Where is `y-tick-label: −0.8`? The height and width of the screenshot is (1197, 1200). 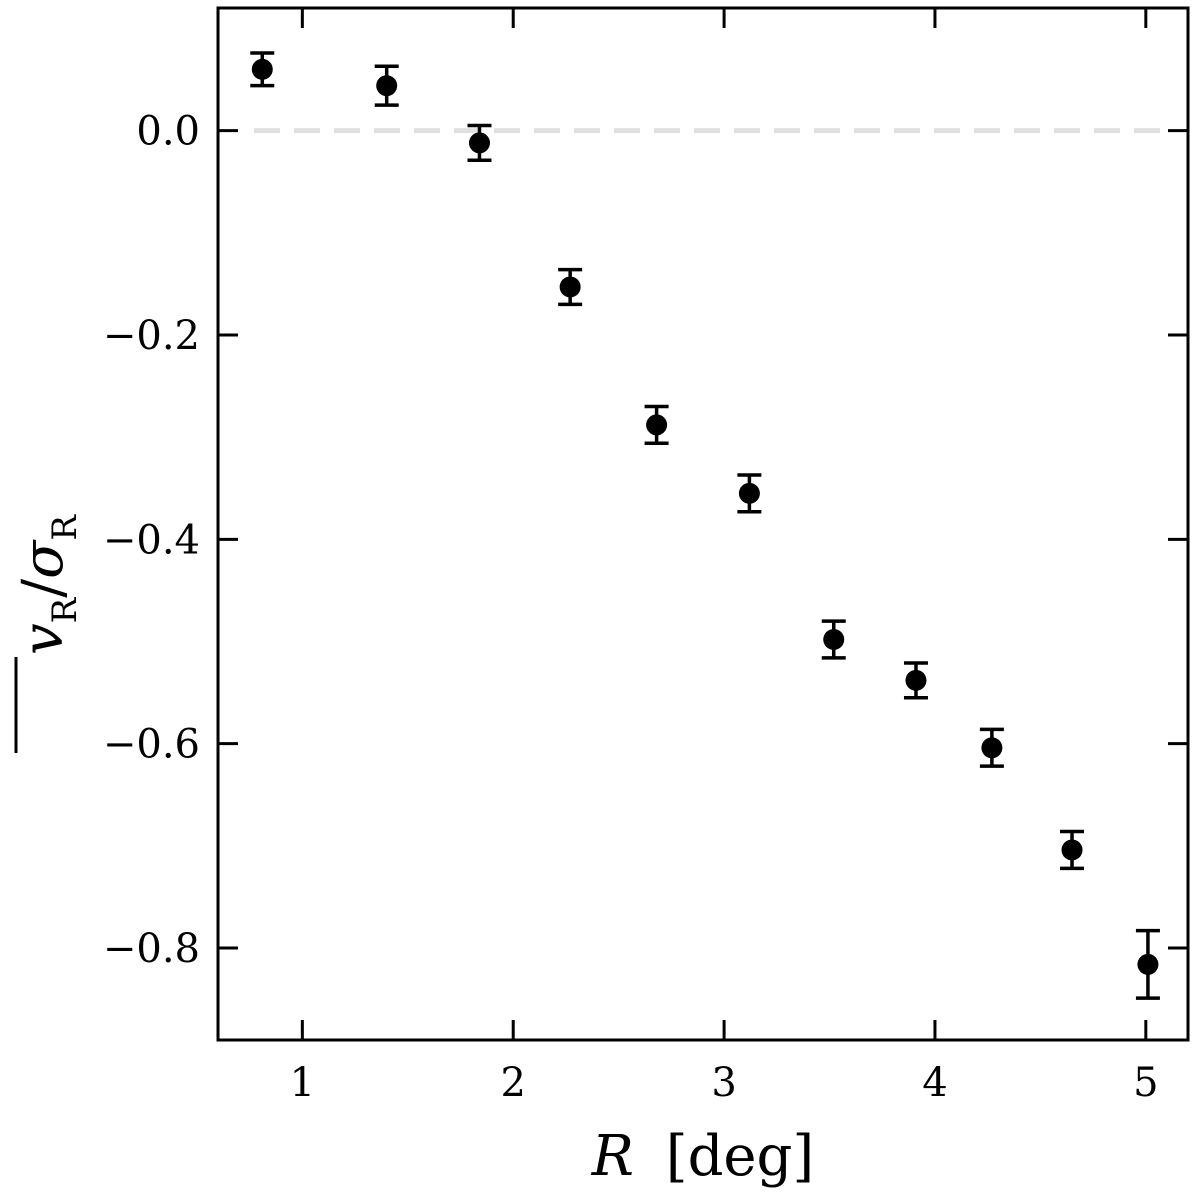 y-tick-label: −0.8 is located at coordinates (151, 949).